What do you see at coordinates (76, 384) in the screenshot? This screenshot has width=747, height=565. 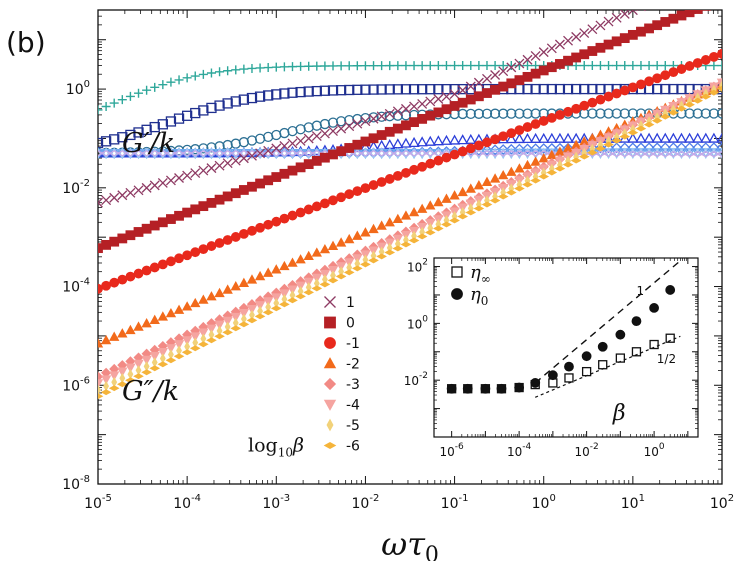 I see `y-tick-label: 10-6` at bounding box center [76, 384].